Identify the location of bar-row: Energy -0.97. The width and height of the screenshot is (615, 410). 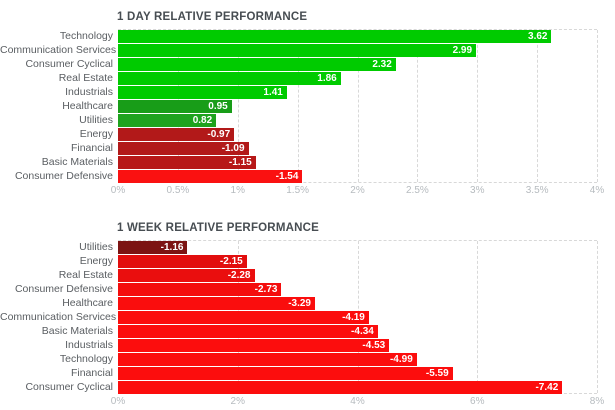
(307, 134).